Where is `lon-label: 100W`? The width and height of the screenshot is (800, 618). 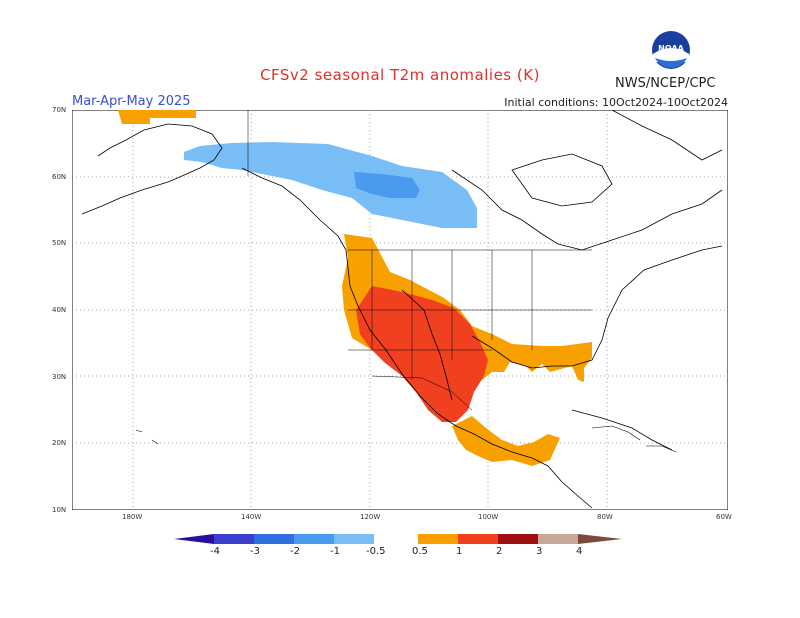 lon-label: 100W is located at coordinates (488, 517).